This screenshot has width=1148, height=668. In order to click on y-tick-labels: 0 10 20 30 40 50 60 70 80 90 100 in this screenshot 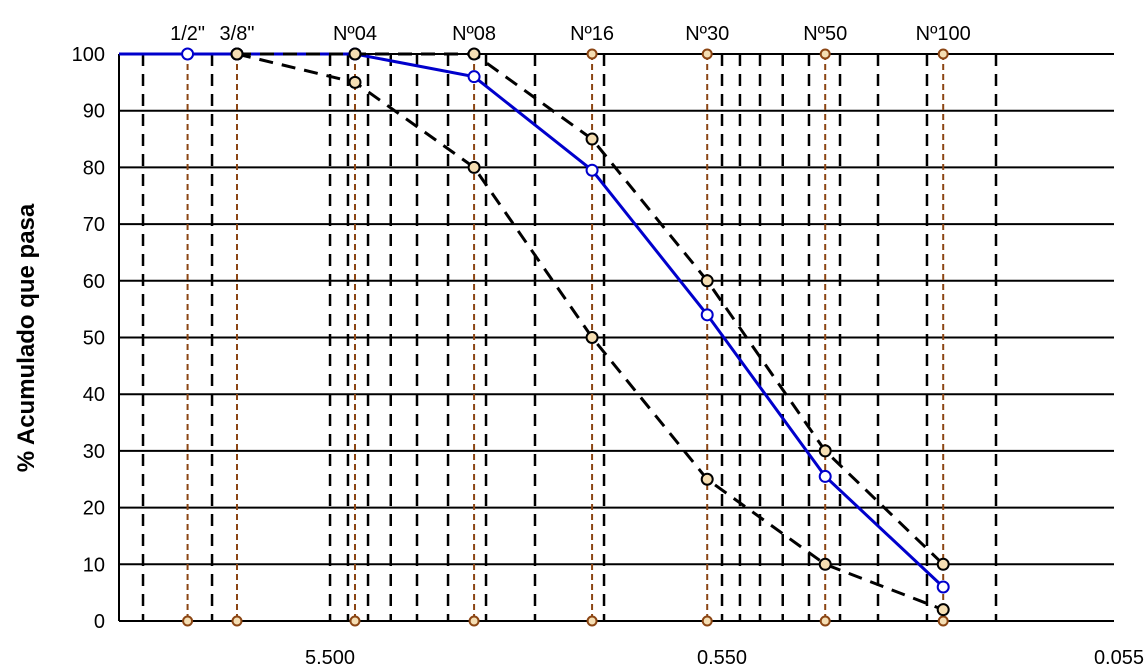, I will do `click(88, 338)`.